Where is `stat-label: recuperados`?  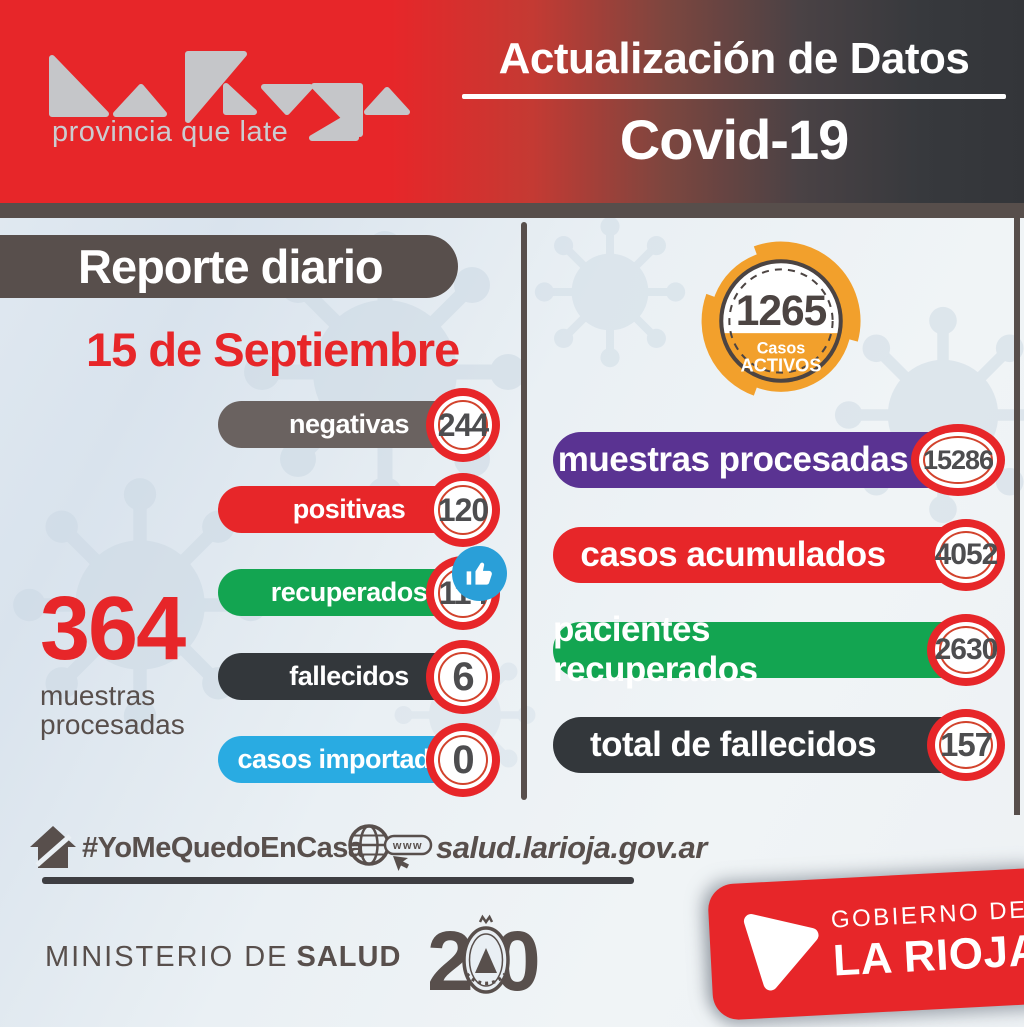
stat-label: recuperados is located at coordinates (349, 592).